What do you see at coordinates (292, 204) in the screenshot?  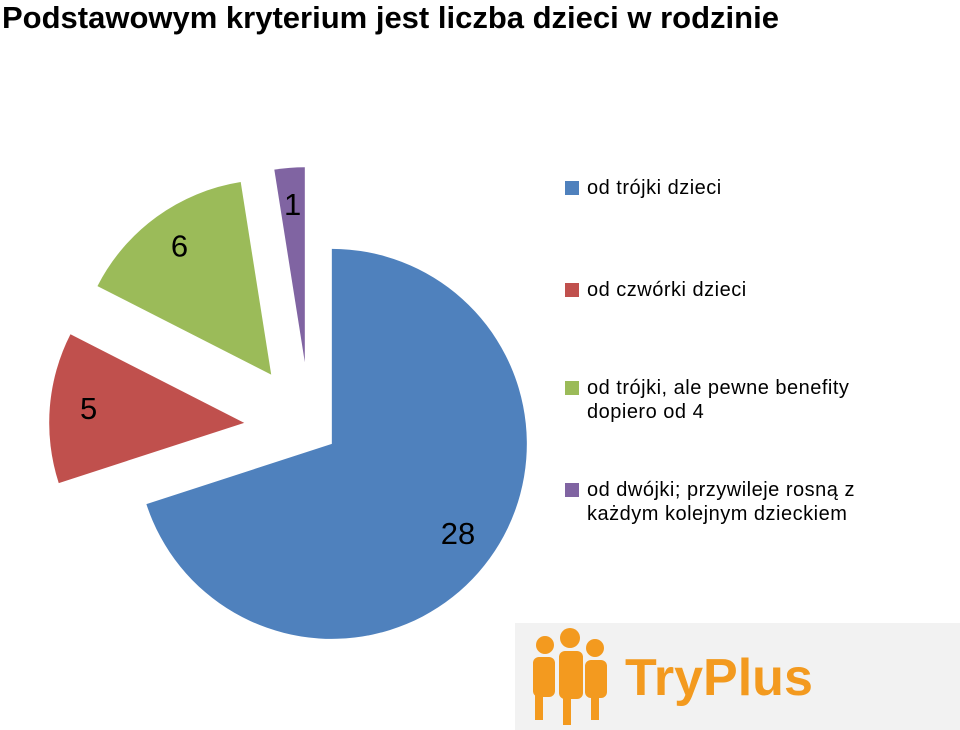 I see `data-label: 1` at bounding box center [292, 204].